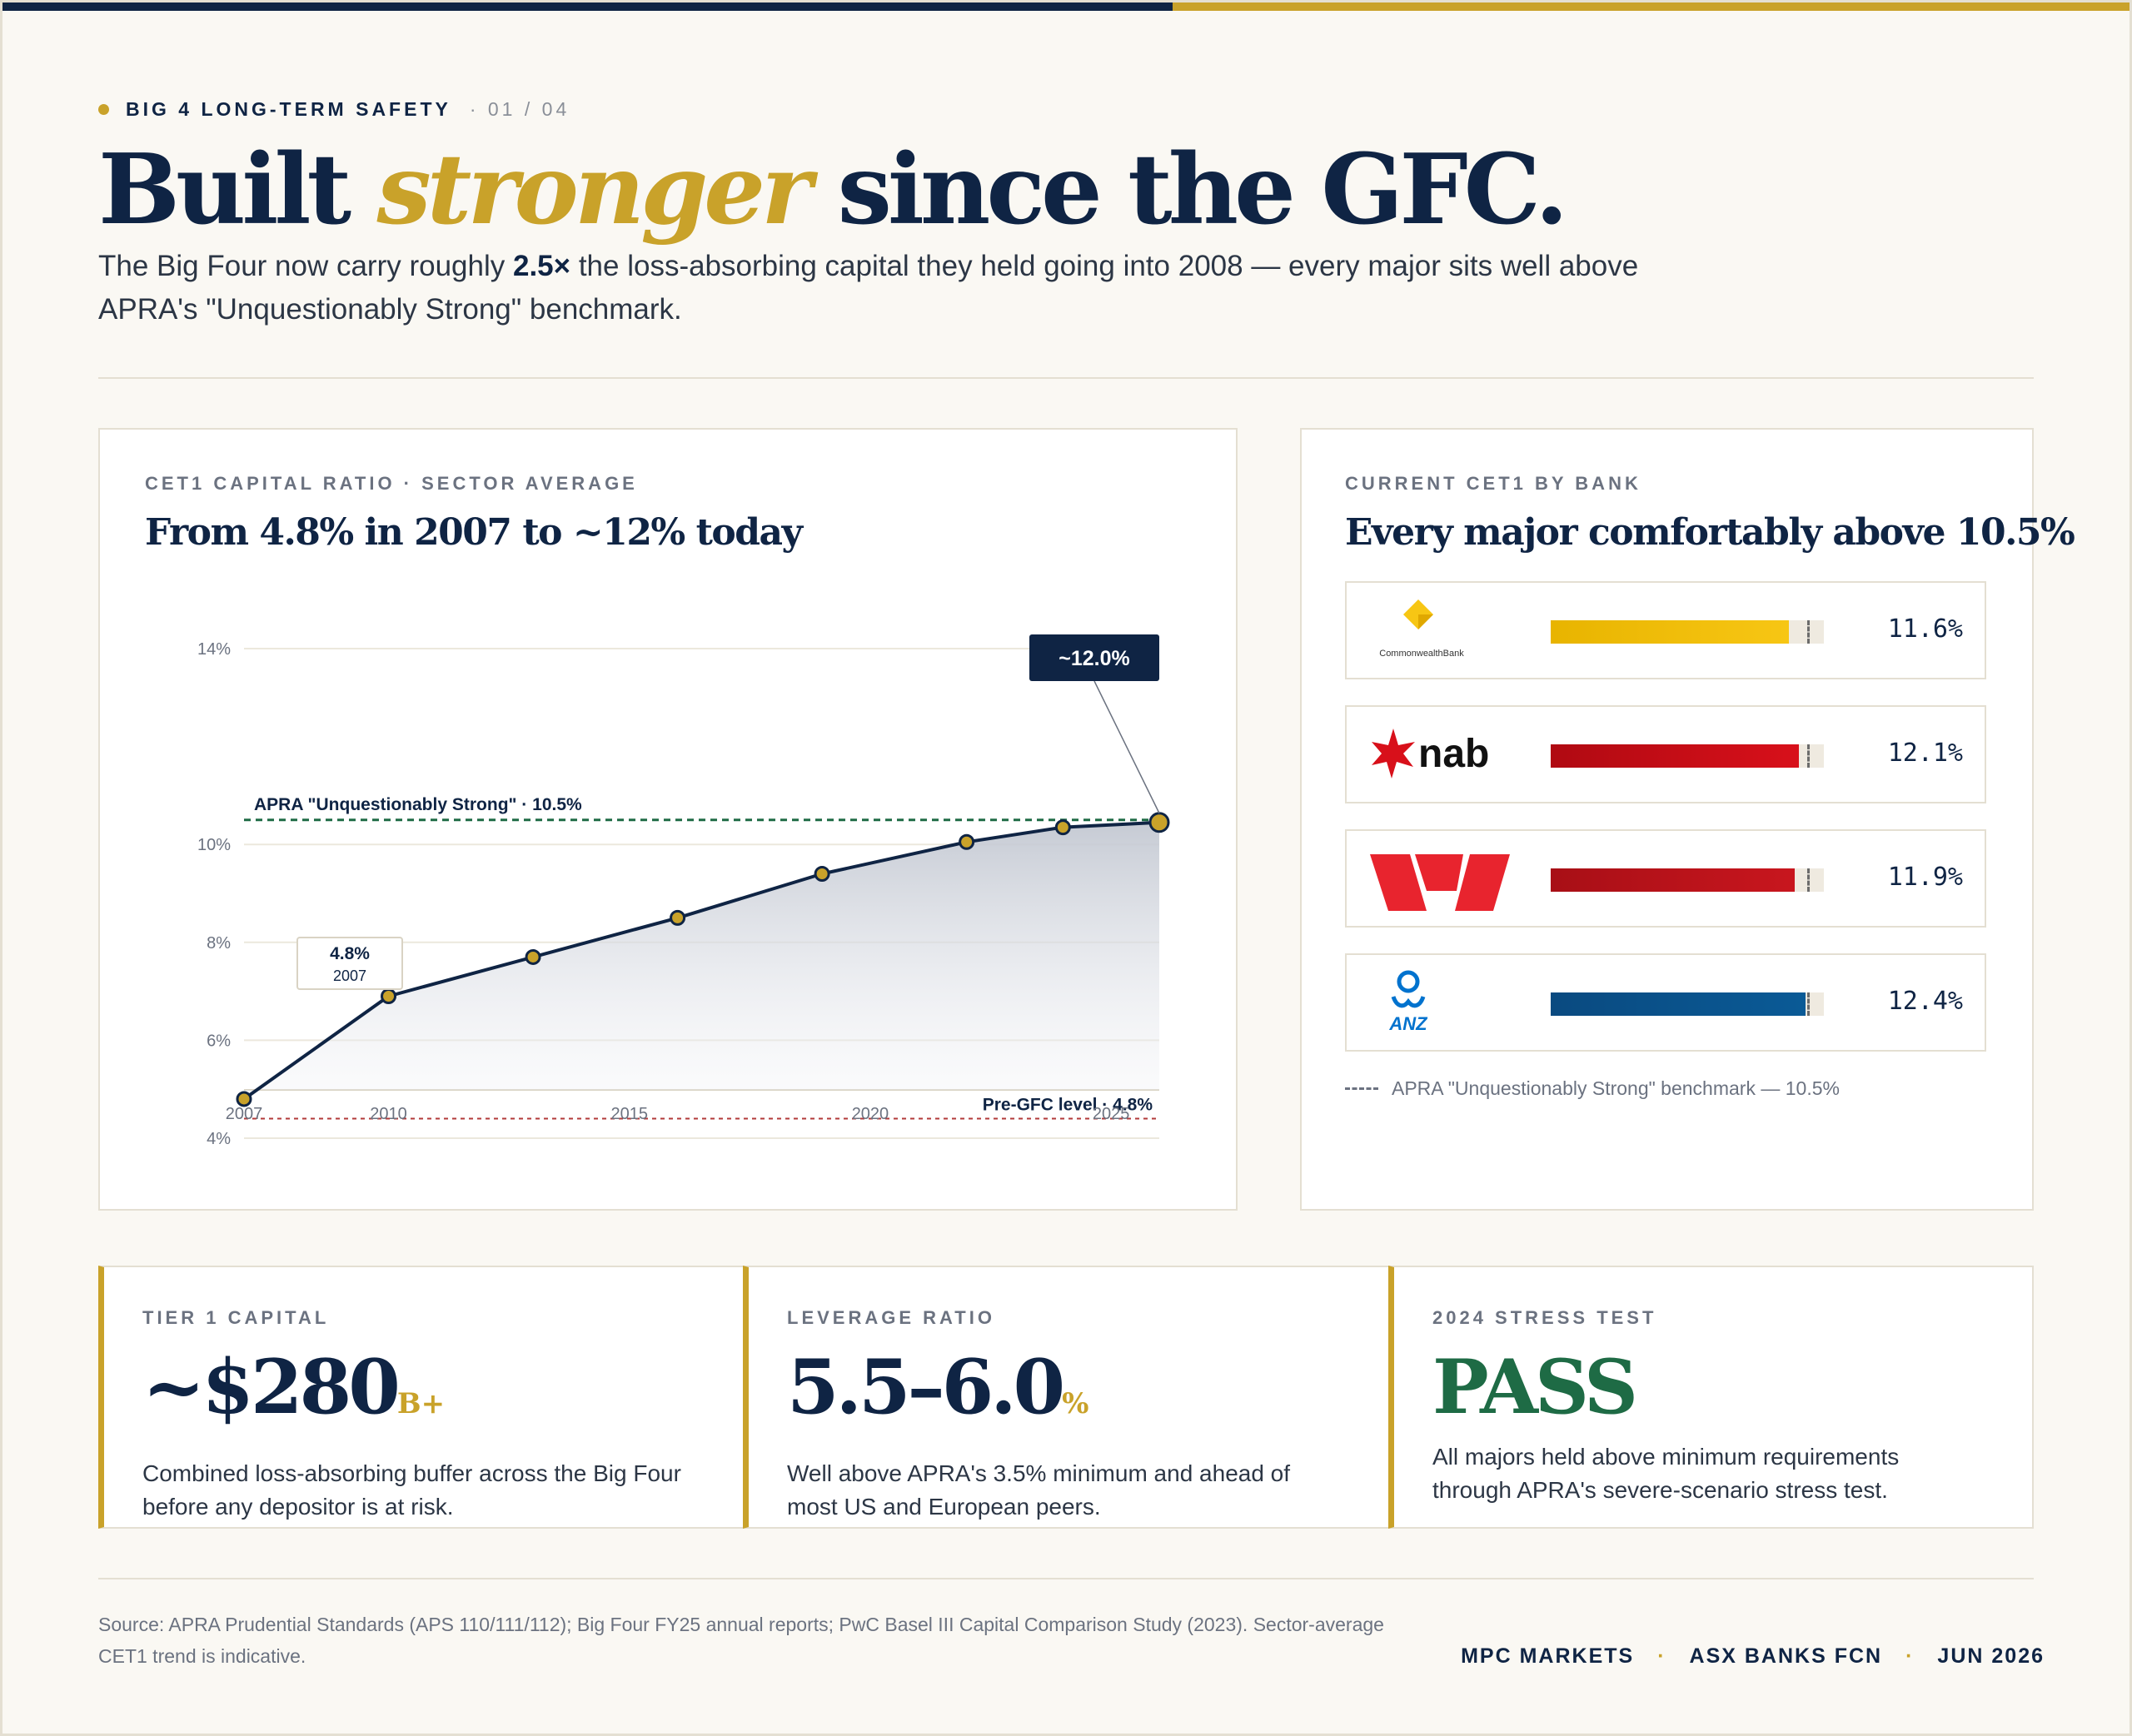 The image size is (2132, 1736). I want to click on footer-divider, so click(1066, 1579).